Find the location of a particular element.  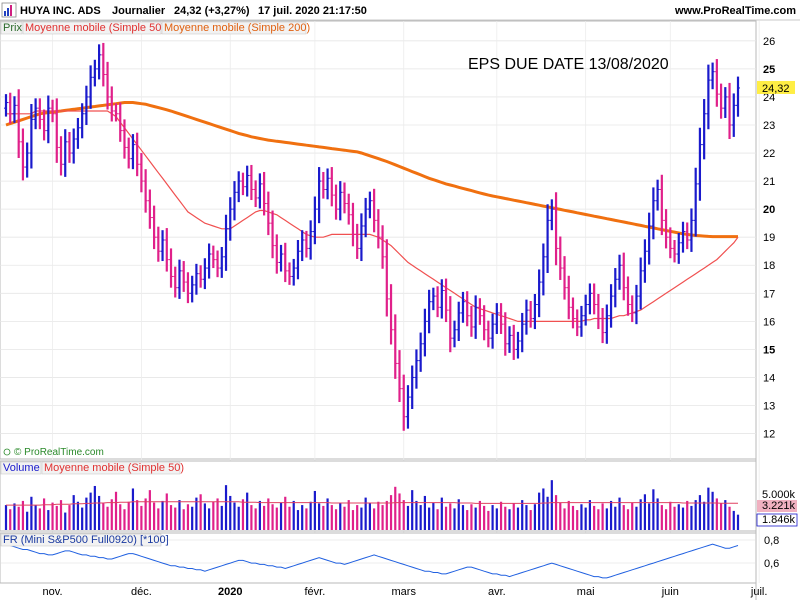

watermark: © ProRealTime.com is located at coordinates (59, 452).